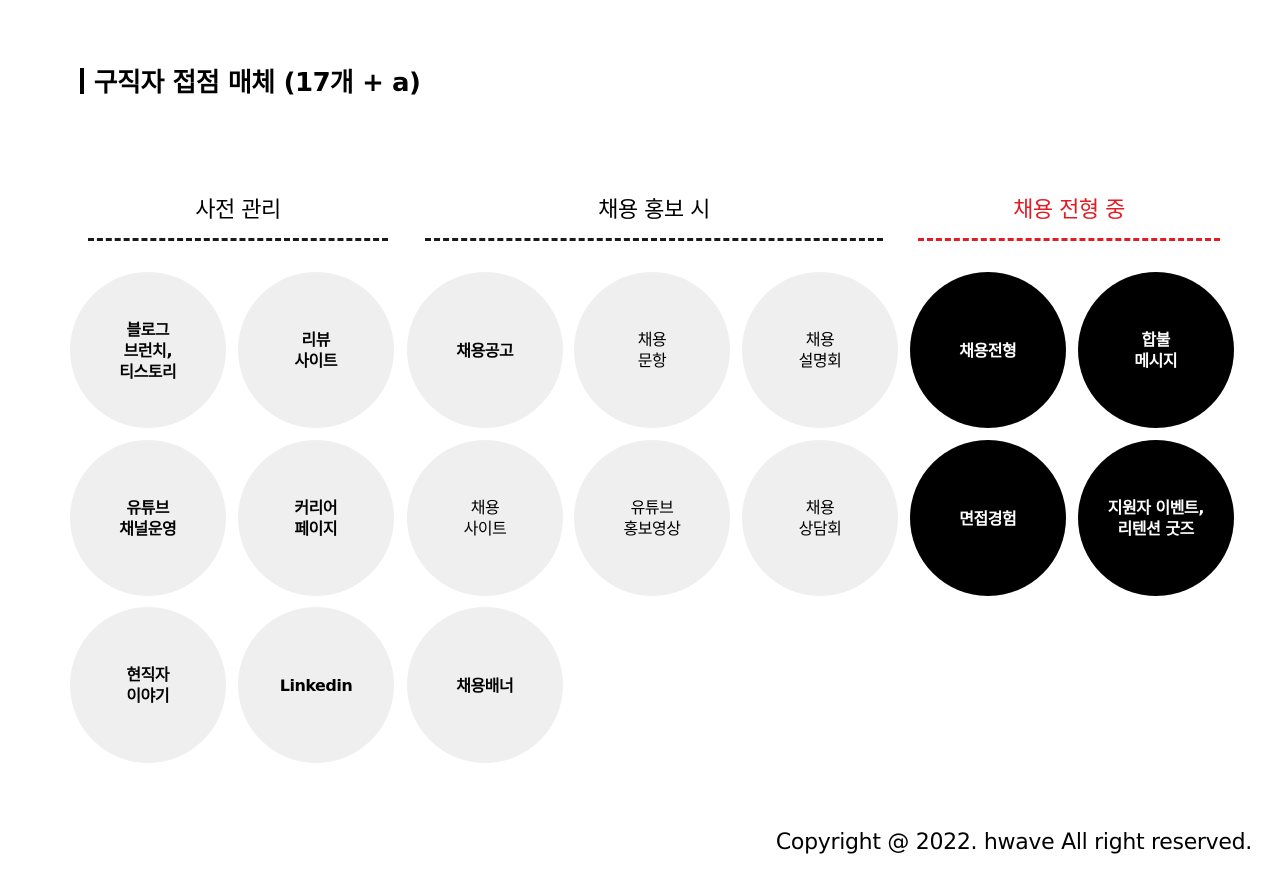  I want to click on media-circle-interview-experience: 면접경험, so click(988, 518).